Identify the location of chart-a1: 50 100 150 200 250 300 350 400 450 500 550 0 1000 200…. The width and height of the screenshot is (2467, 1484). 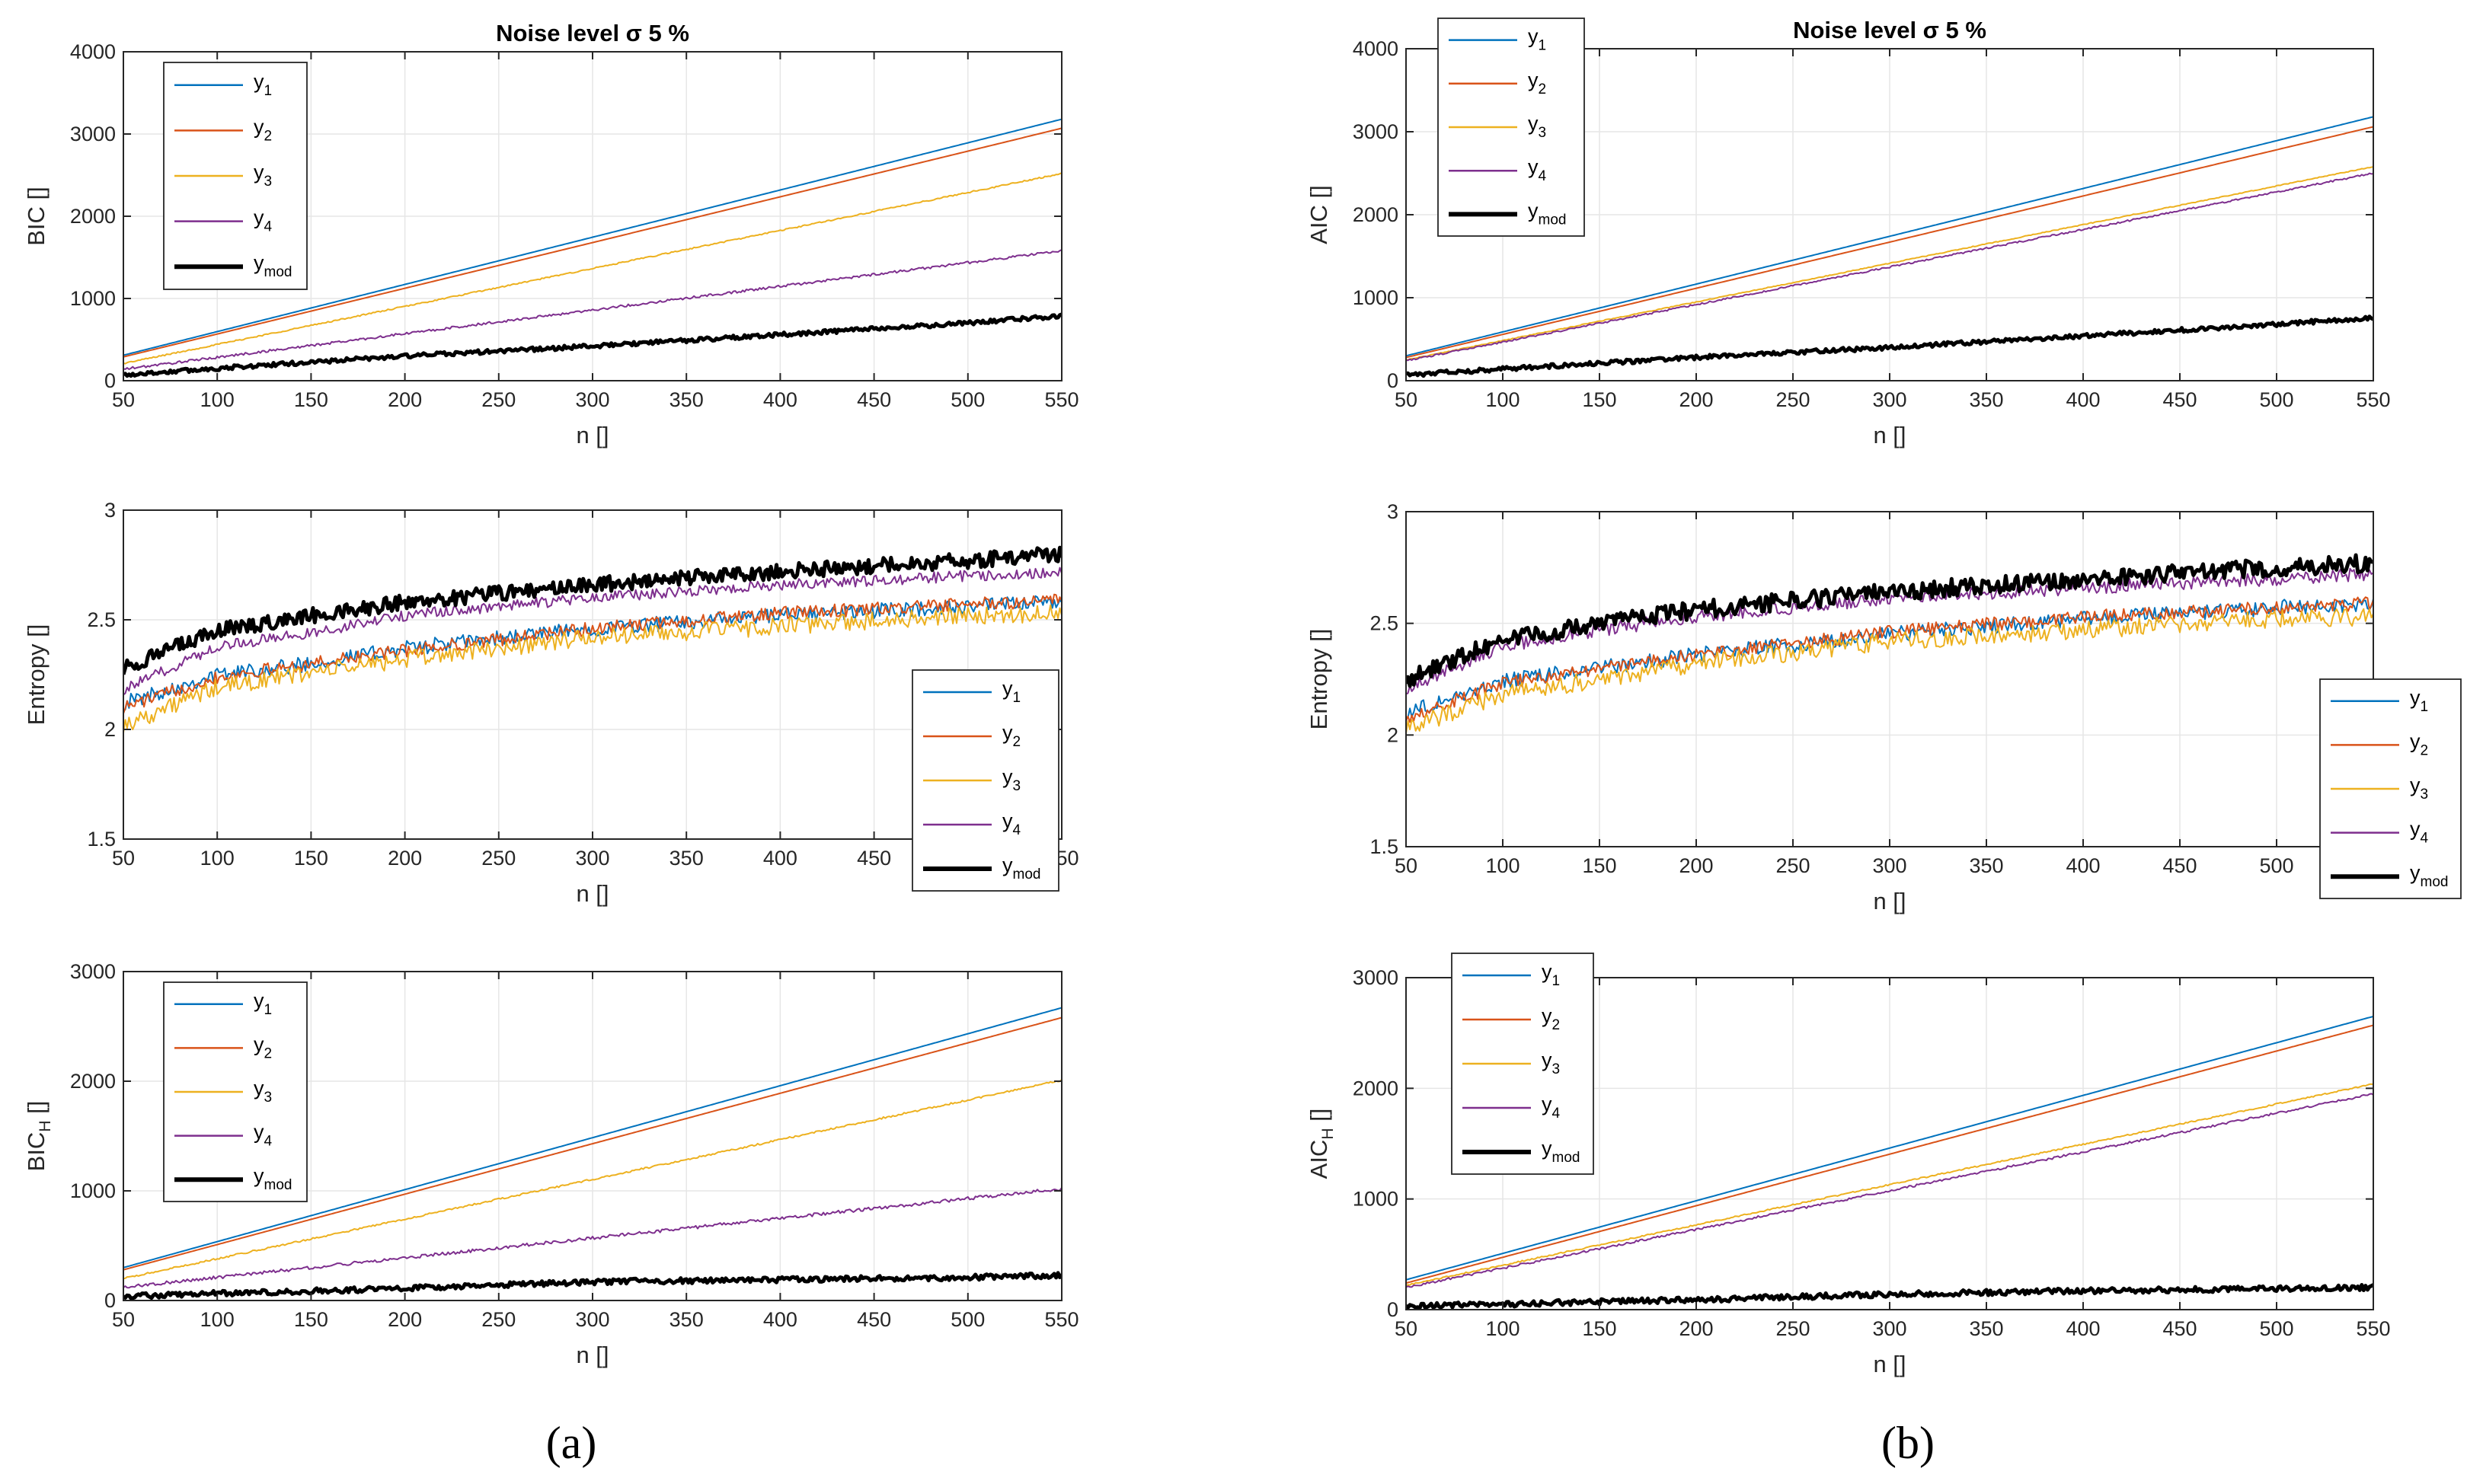
(551, 234).